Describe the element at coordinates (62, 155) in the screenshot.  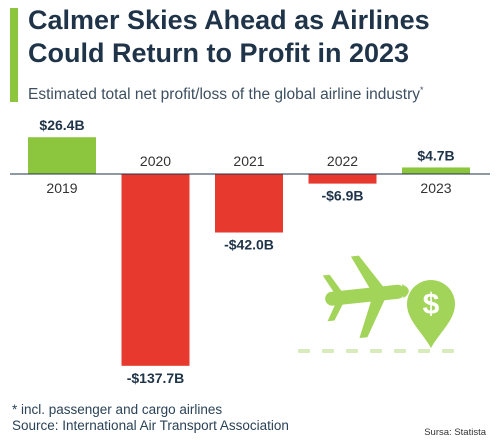
I see `bar-2019` at that location.